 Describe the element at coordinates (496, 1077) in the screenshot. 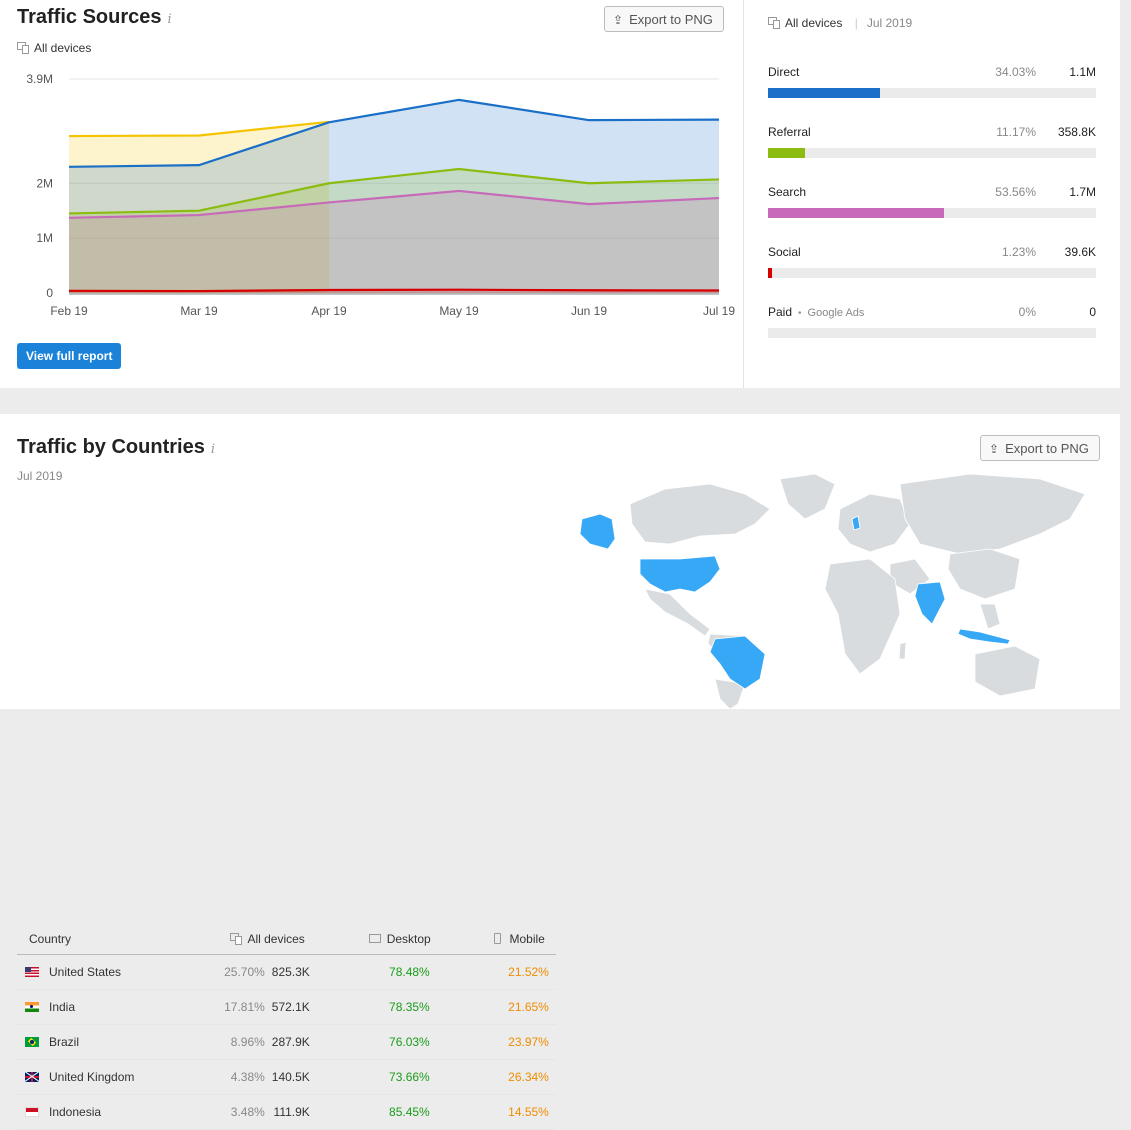

I see `mobile-cell: 26.34%` at that location.